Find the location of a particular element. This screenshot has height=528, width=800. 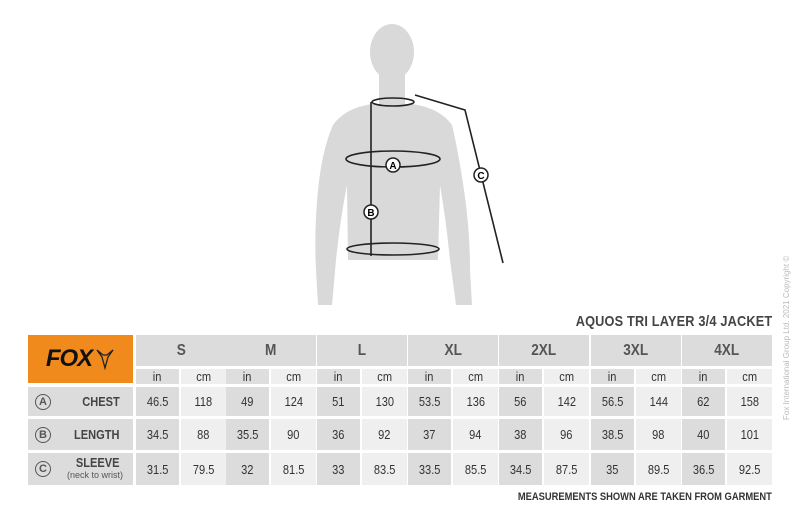

value-in: 37 is located at coordinates (429, 434).